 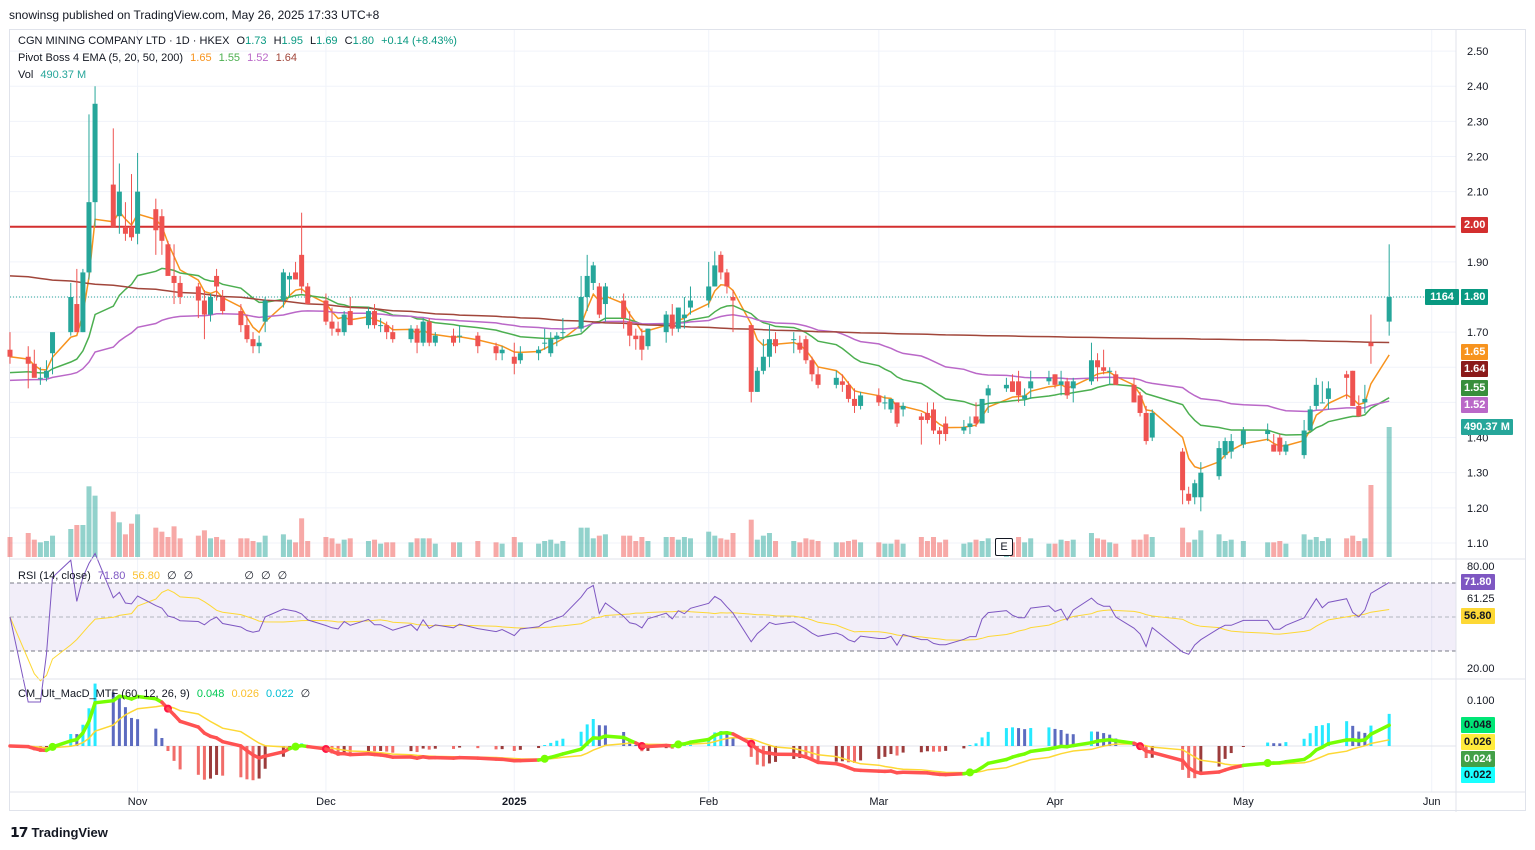 I want to click on footer-brand: TradingView, so click(x=69, y=832).